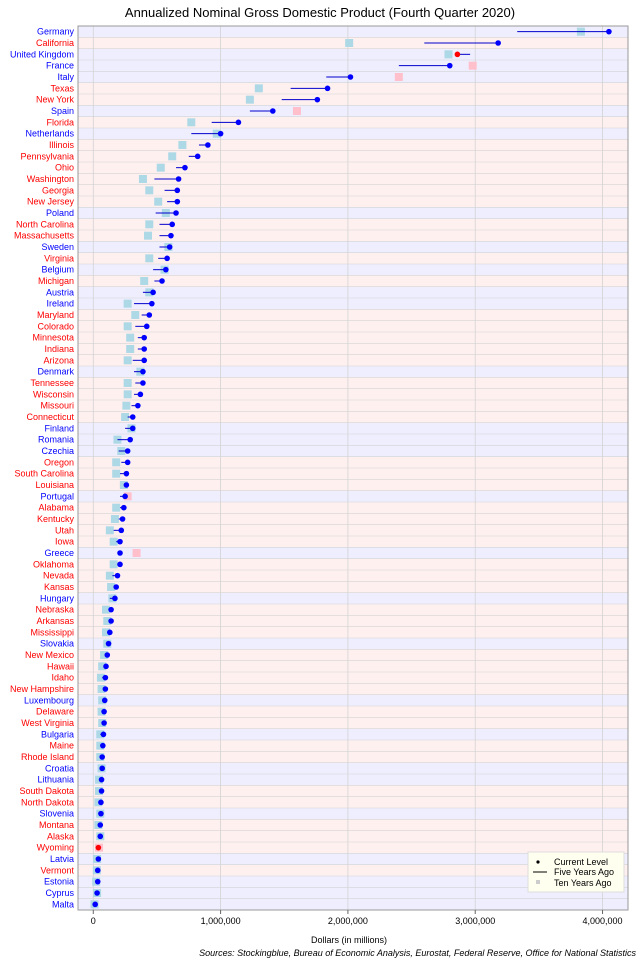  What do you see at coordinates (49, 655) in the screenshot?
I see `row-label: New Mexico` at bounding box center [49, 655].